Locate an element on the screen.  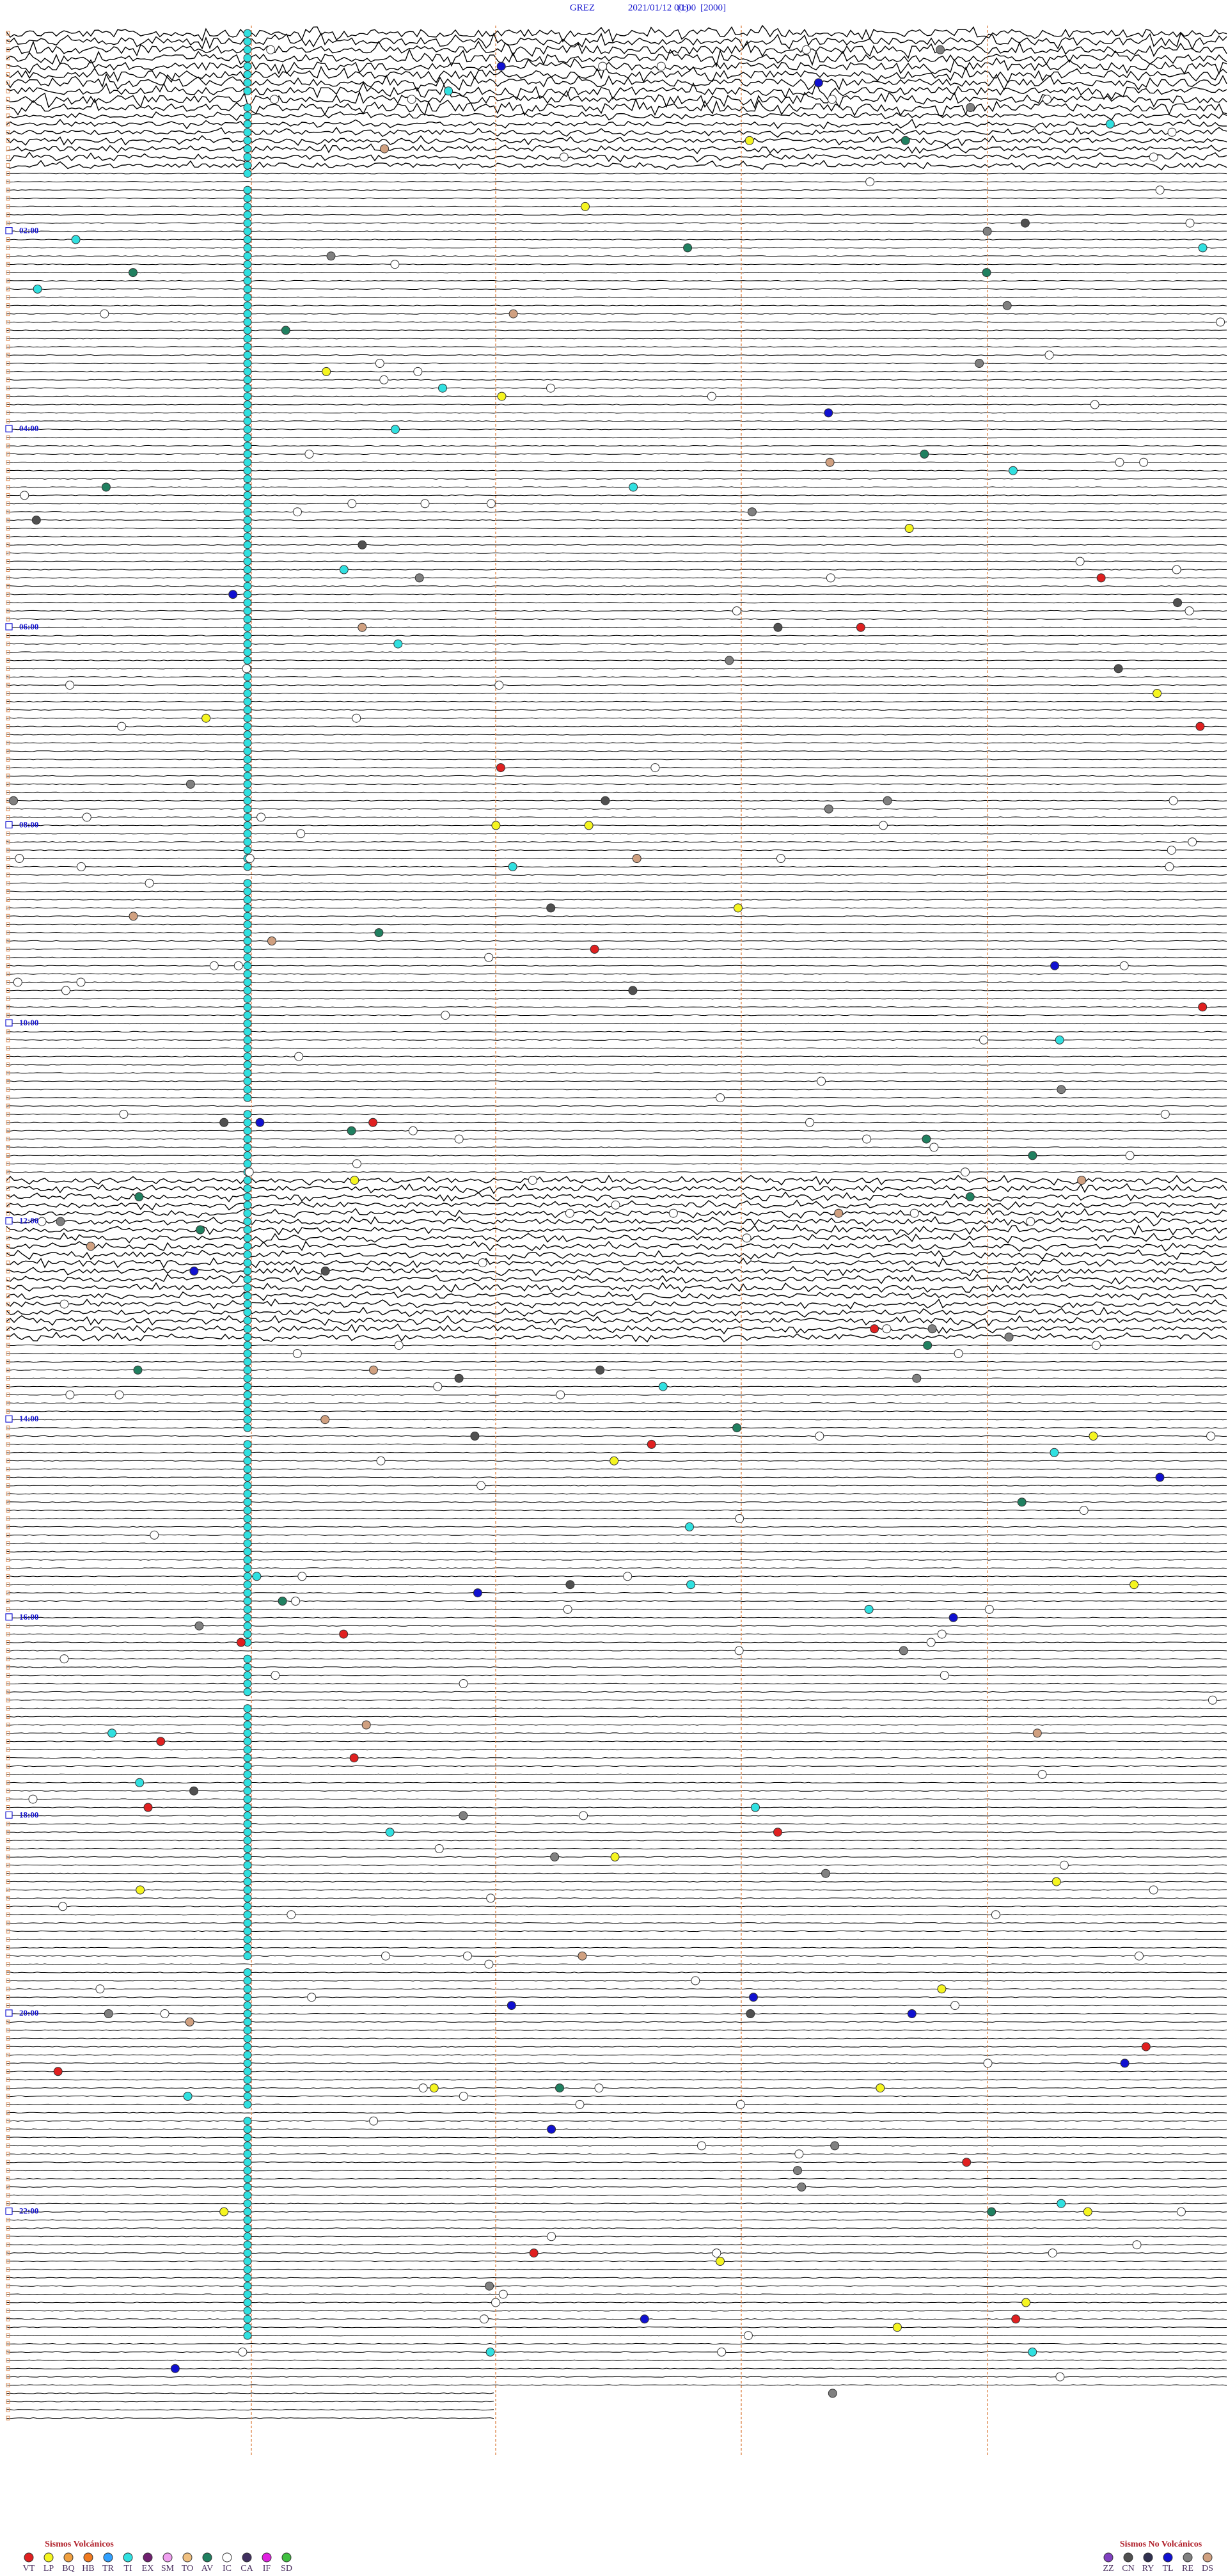
legend-label: RE is located at coordinates (1187, 2568).